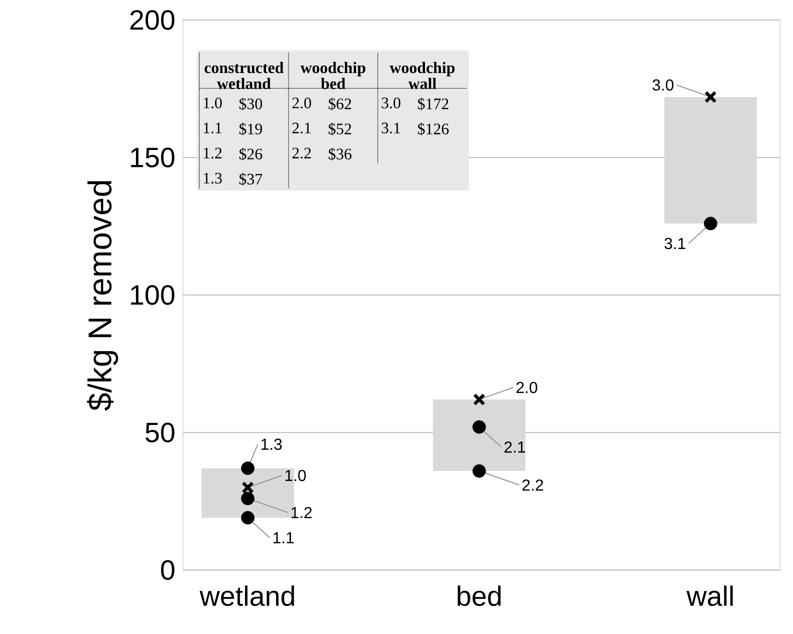 The height and width of the screenshot is (634, 793). I want to click on annotation: $19, so click(250, 129).